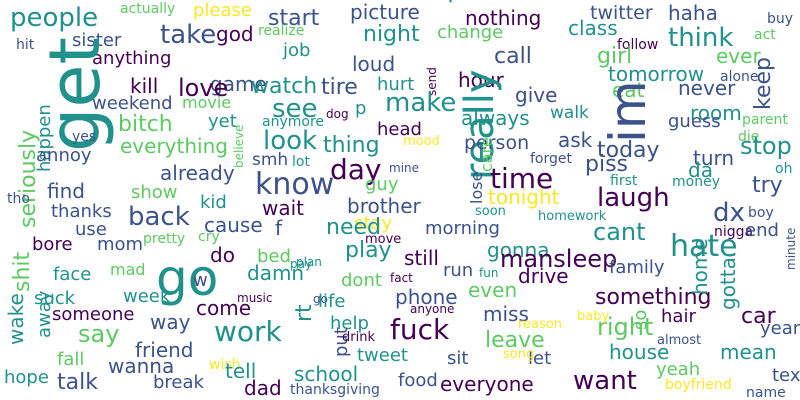 This screenshot has width=800, height=400. Describe the element at coordinates (678, 316) in the screenshot. I see `word-hair-163: hair` at that location.